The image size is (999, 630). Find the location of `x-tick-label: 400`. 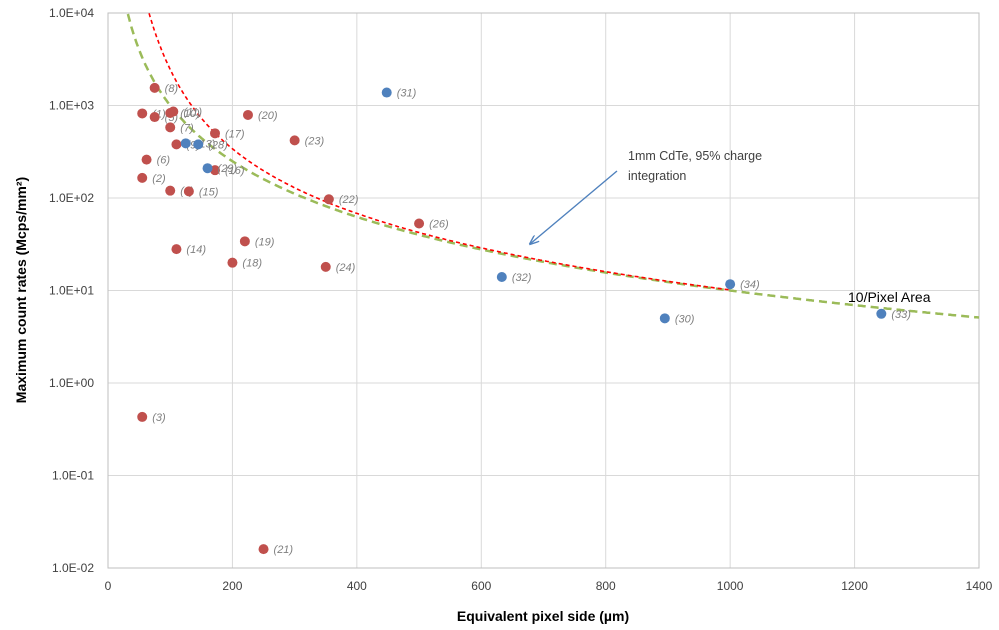

x-tick-label: 400 is located at coordinates (357, 586).